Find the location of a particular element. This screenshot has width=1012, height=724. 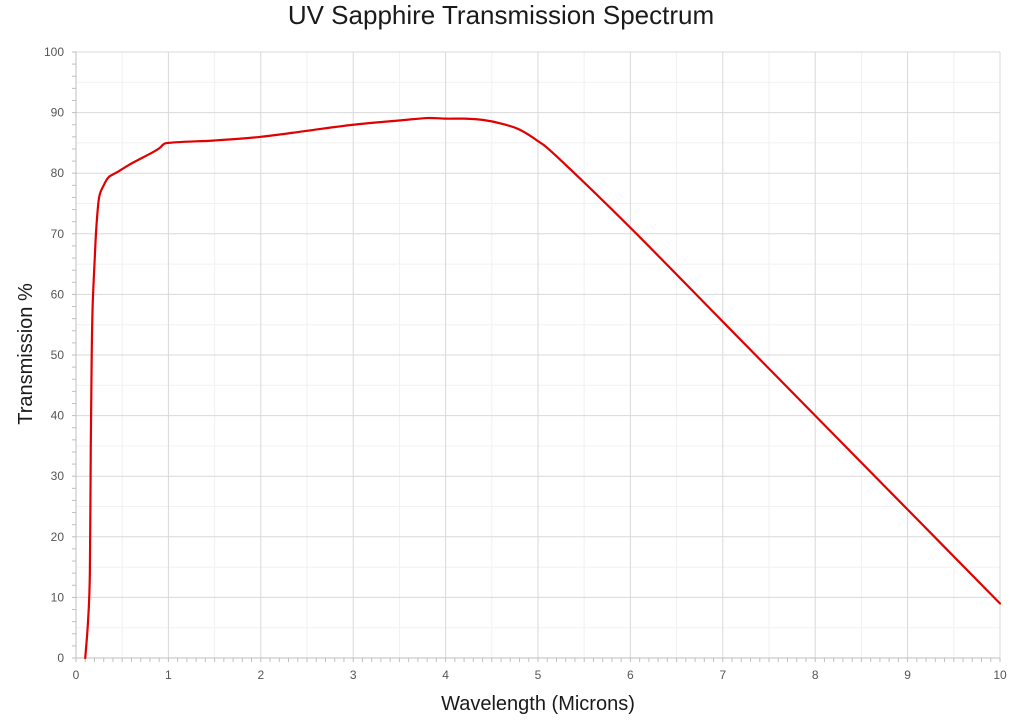

y-tick-label: 40 is located at coordinates (58, 416).